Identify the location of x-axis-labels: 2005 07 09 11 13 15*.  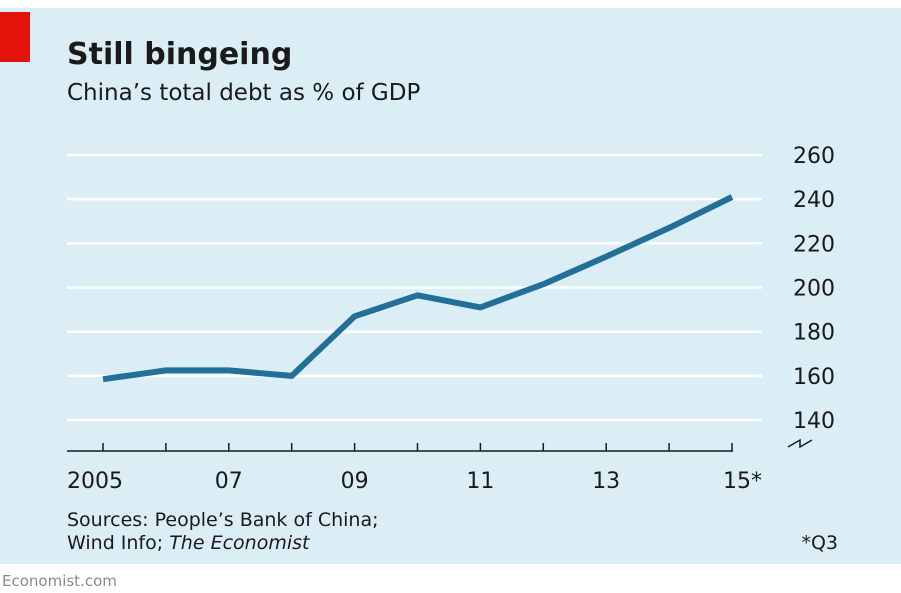
(414, 481).